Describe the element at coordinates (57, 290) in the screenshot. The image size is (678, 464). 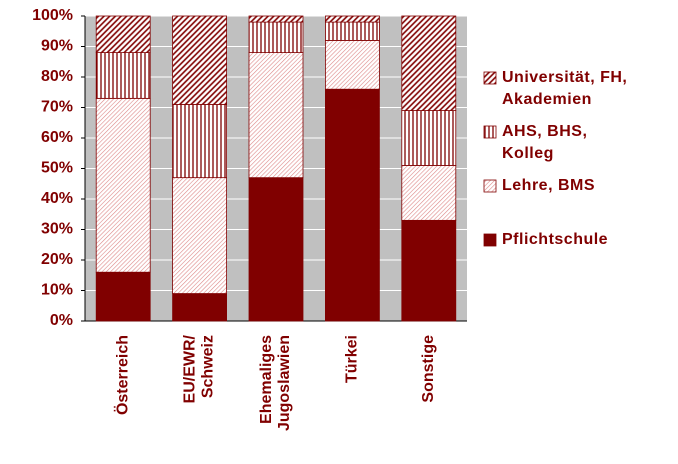
I see `y-tick-label: 10%` at that location.